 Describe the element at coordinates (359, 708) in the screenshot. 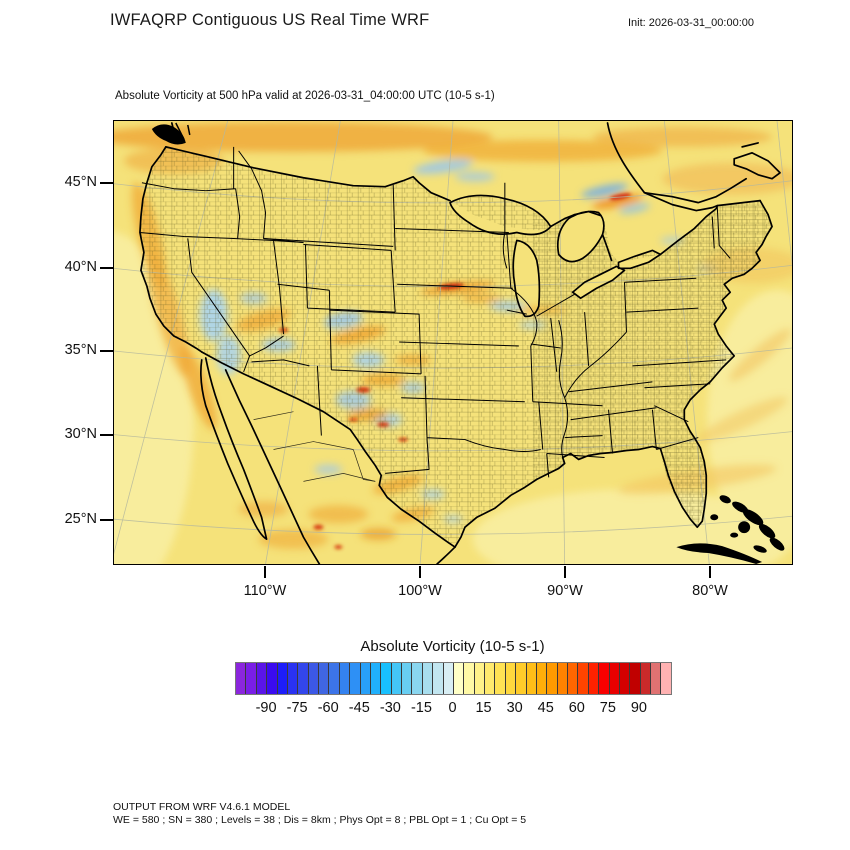

I see `colorbar-tick-label: -45` at that location.